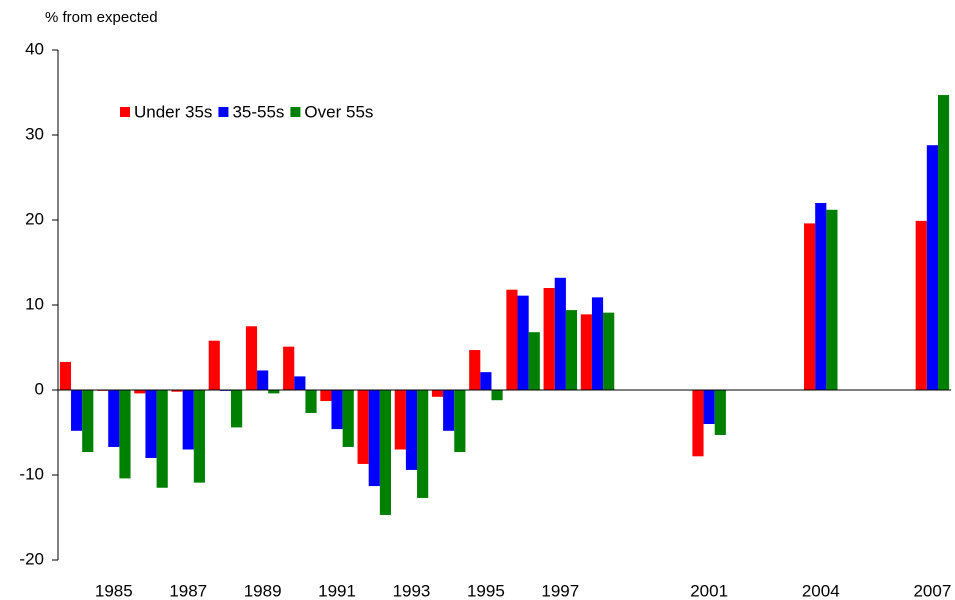 This screenshot has width=955, height=600. Describe the element at coordinates (821, 590) in the screenshot. I see `x-tick-label: 2004` at that location.